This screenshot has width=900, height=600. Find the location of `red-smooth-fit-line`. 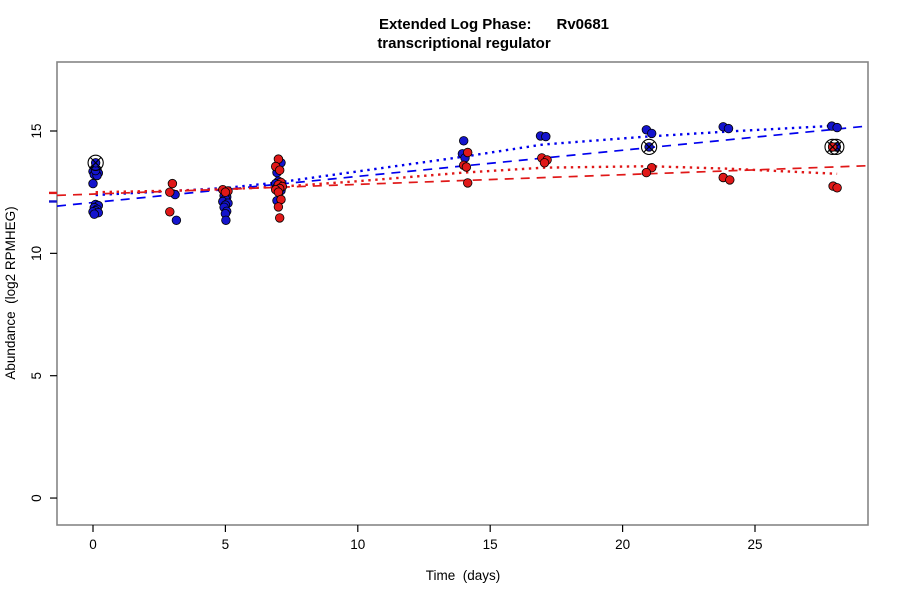

red-smooth-fit-line is located at coordinates (466, 179).